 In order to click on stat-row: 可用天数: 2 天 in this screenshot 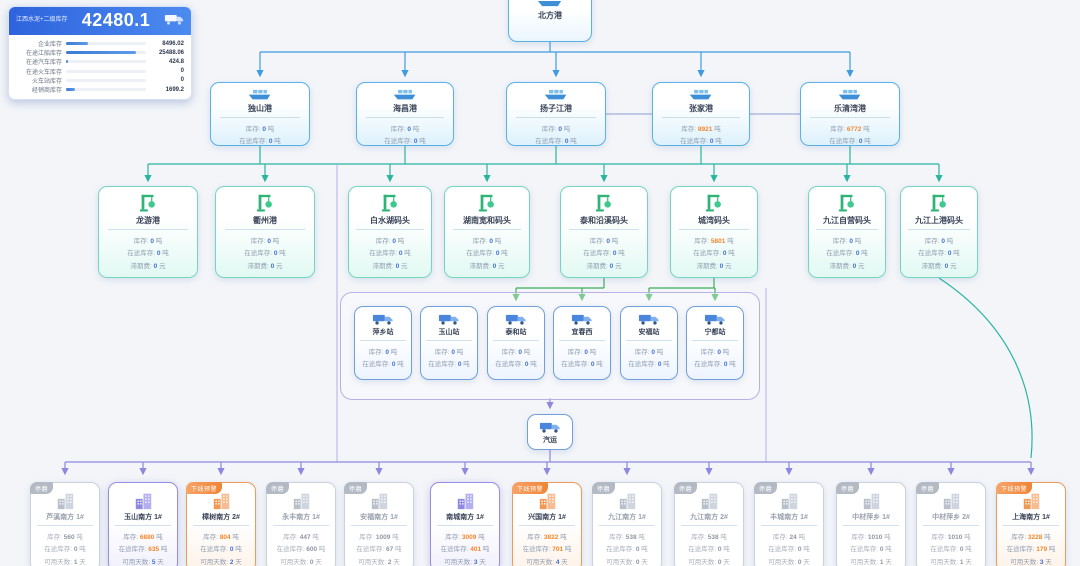, I will do `click(379, 562)`.